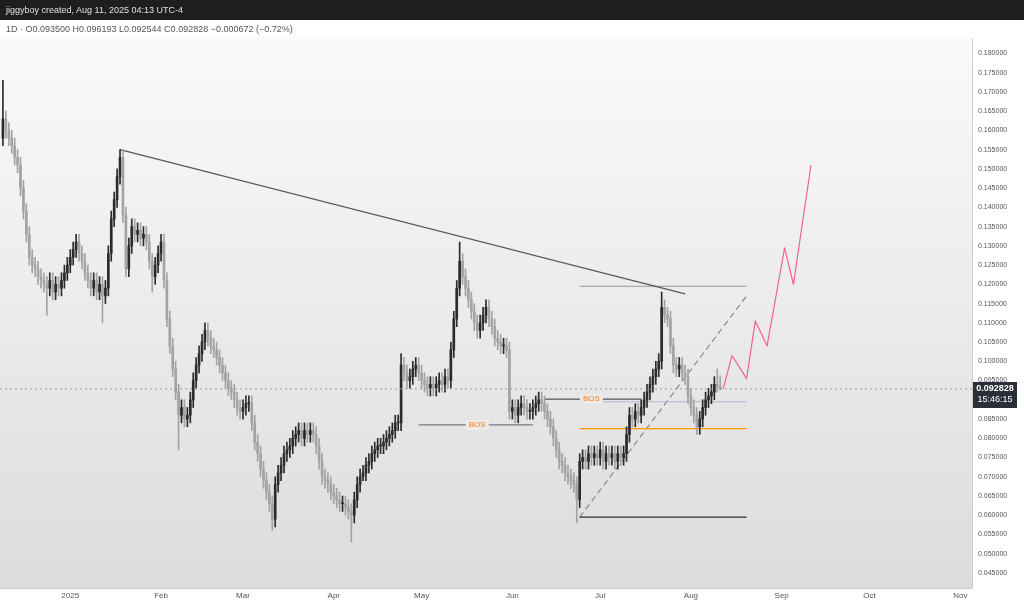 Image resolution: width=1024 pixels, height=608 pixels. Describe the element at coordinates (512, 10) in the screenshot. I see `chart-title: jiggyboy created, Aug 11, 2025 04:13 UTC-4` at that location.